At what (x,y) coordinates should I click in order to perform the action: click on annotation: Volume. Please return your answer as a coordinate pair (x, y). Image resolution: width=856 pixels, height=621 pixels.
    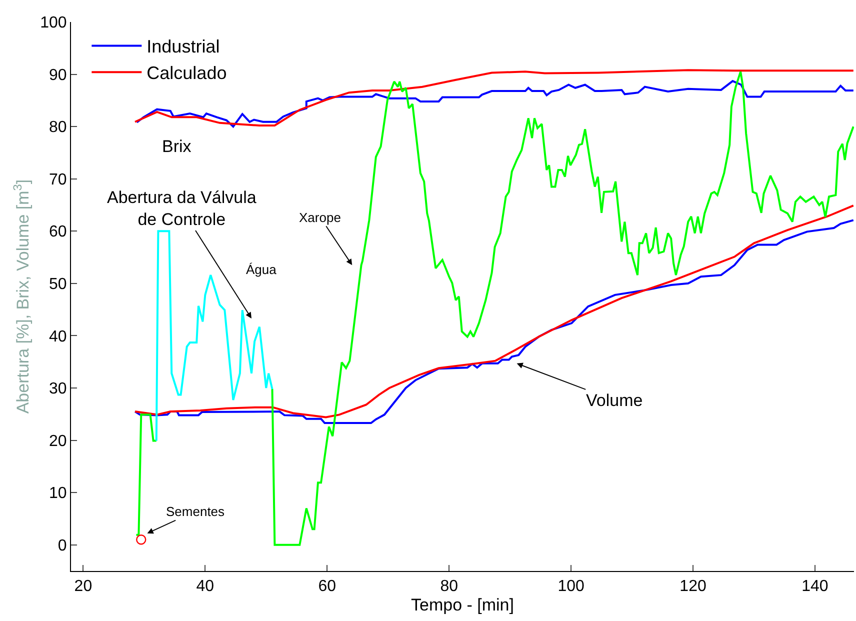
    Looking at the image, I should click on (614, 400).